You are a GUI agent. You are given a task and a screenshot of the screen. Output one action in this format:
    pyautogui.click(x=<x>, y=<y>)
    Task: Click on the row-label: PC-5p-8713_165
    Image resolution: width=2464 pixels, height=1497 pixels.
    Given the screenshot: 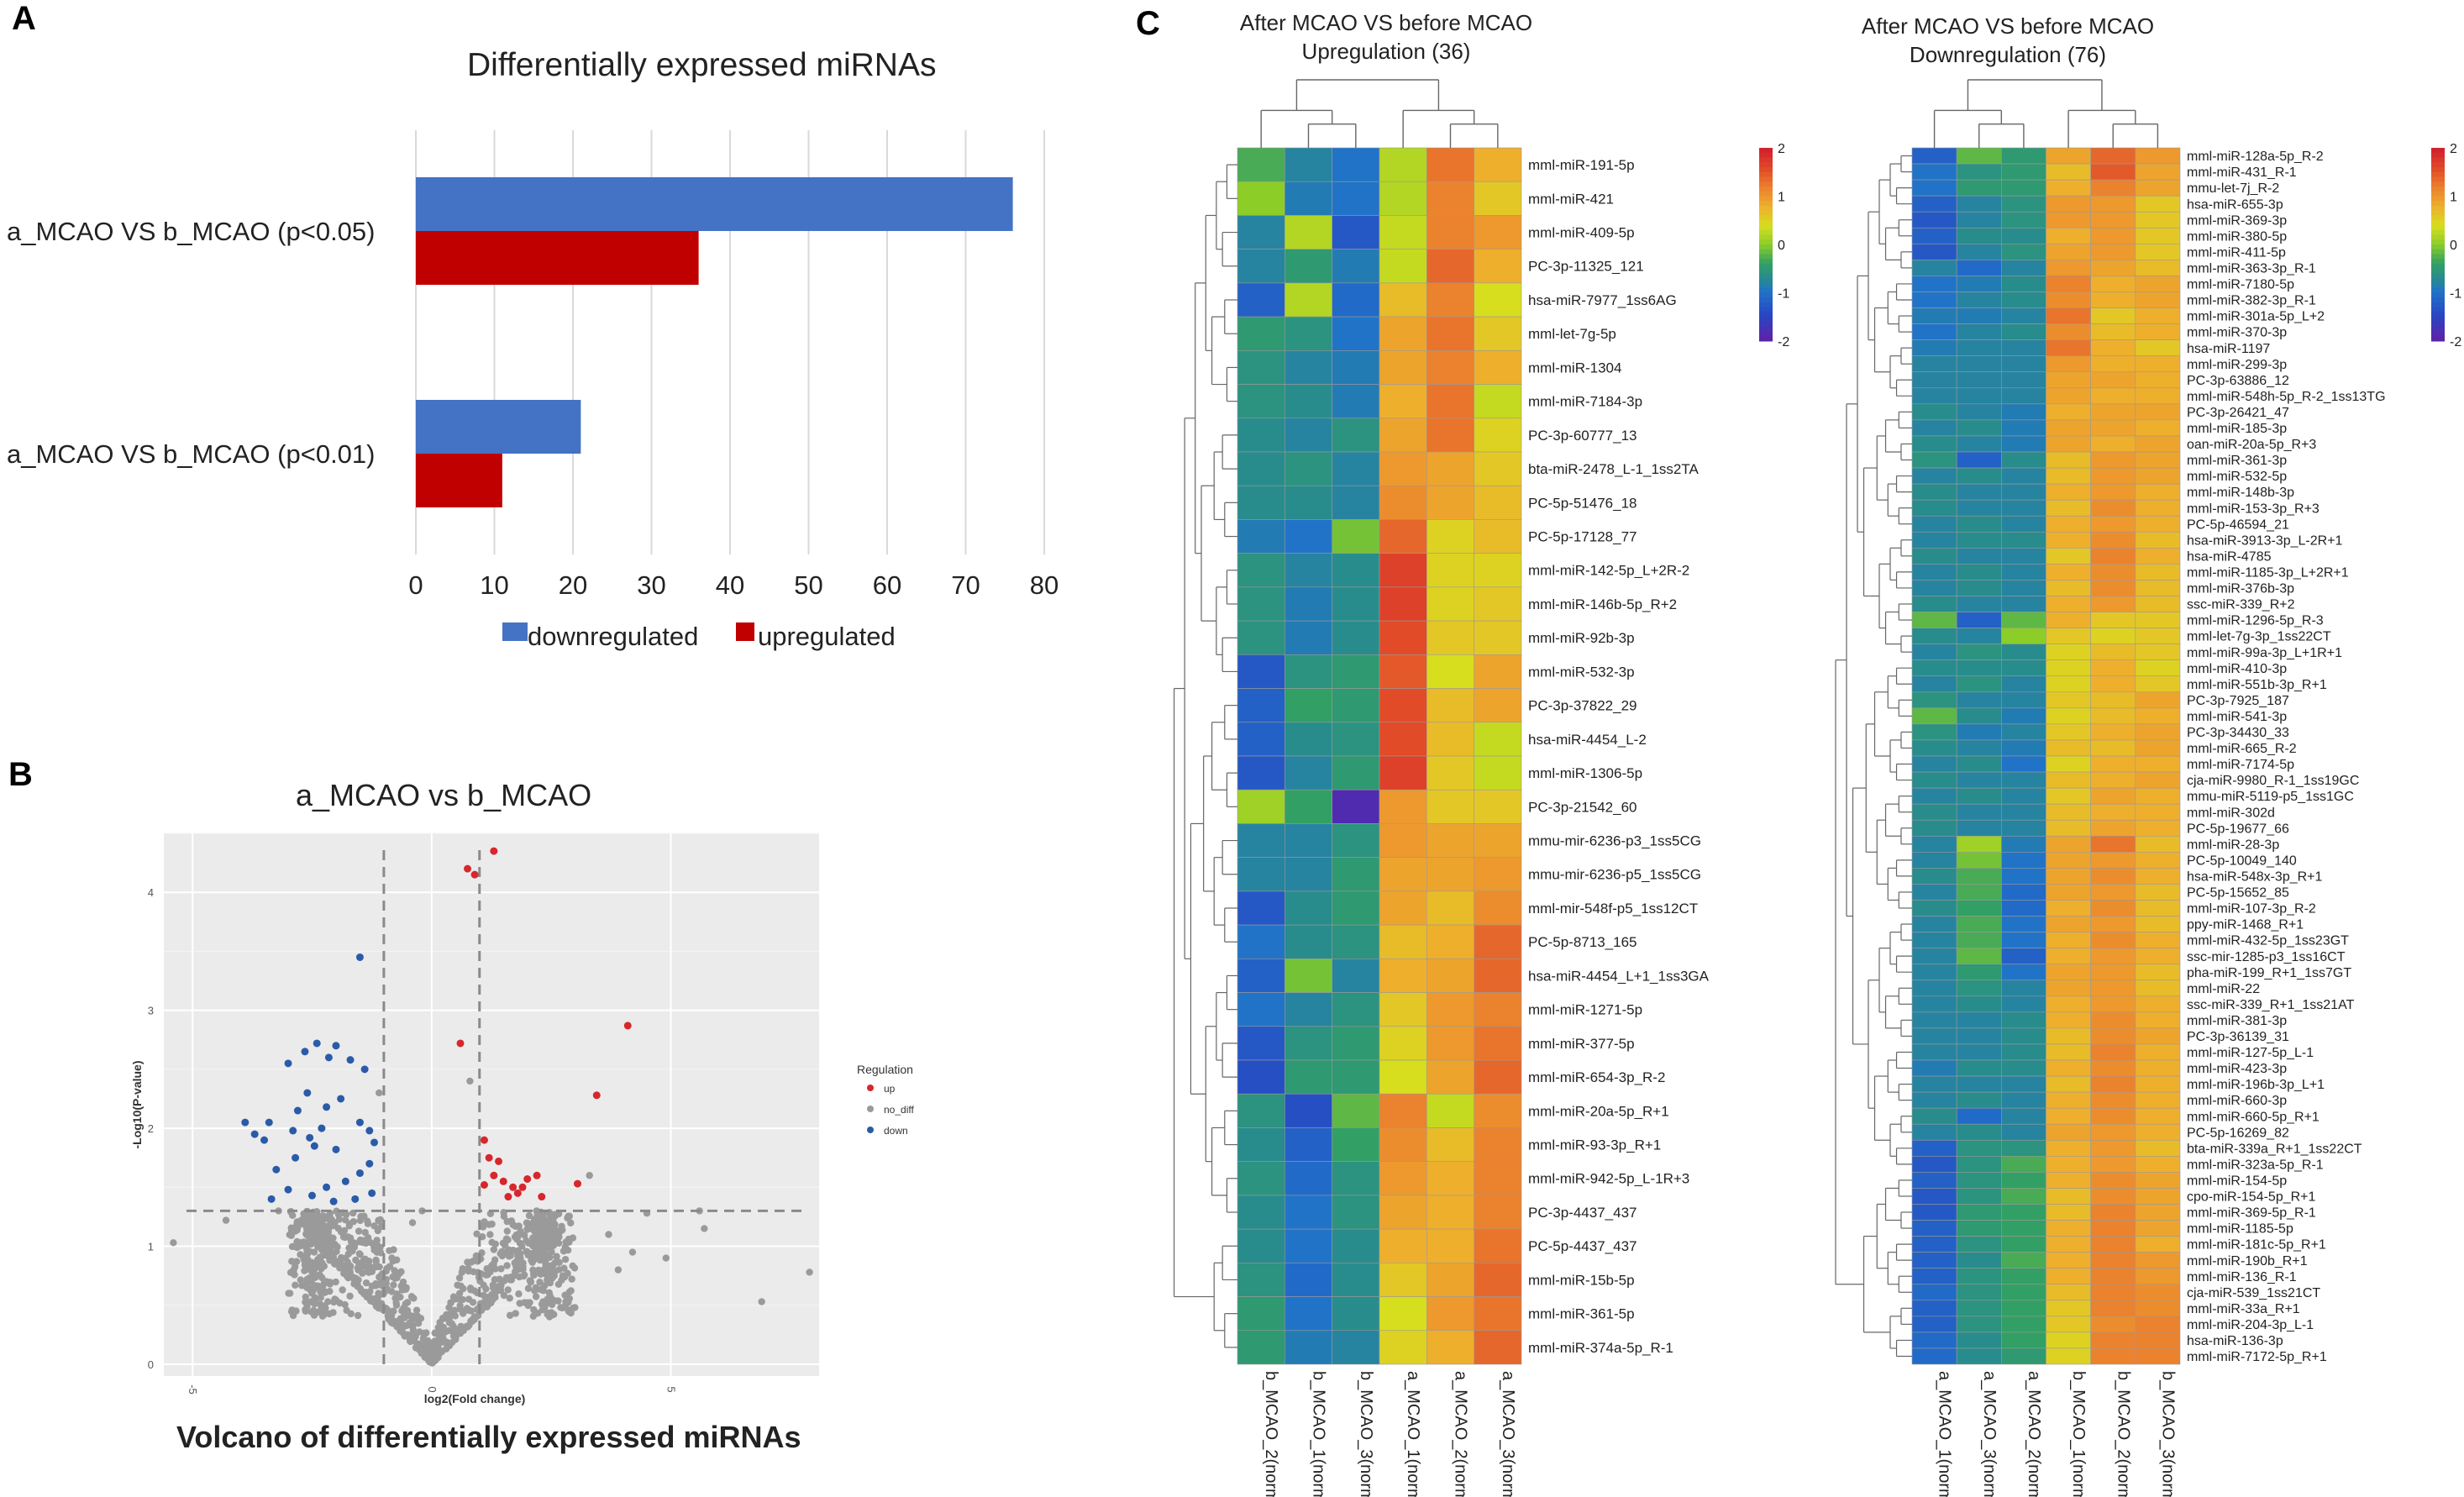 What is the action you would take?
    pyautogui.click(x=1582, y=942)
    